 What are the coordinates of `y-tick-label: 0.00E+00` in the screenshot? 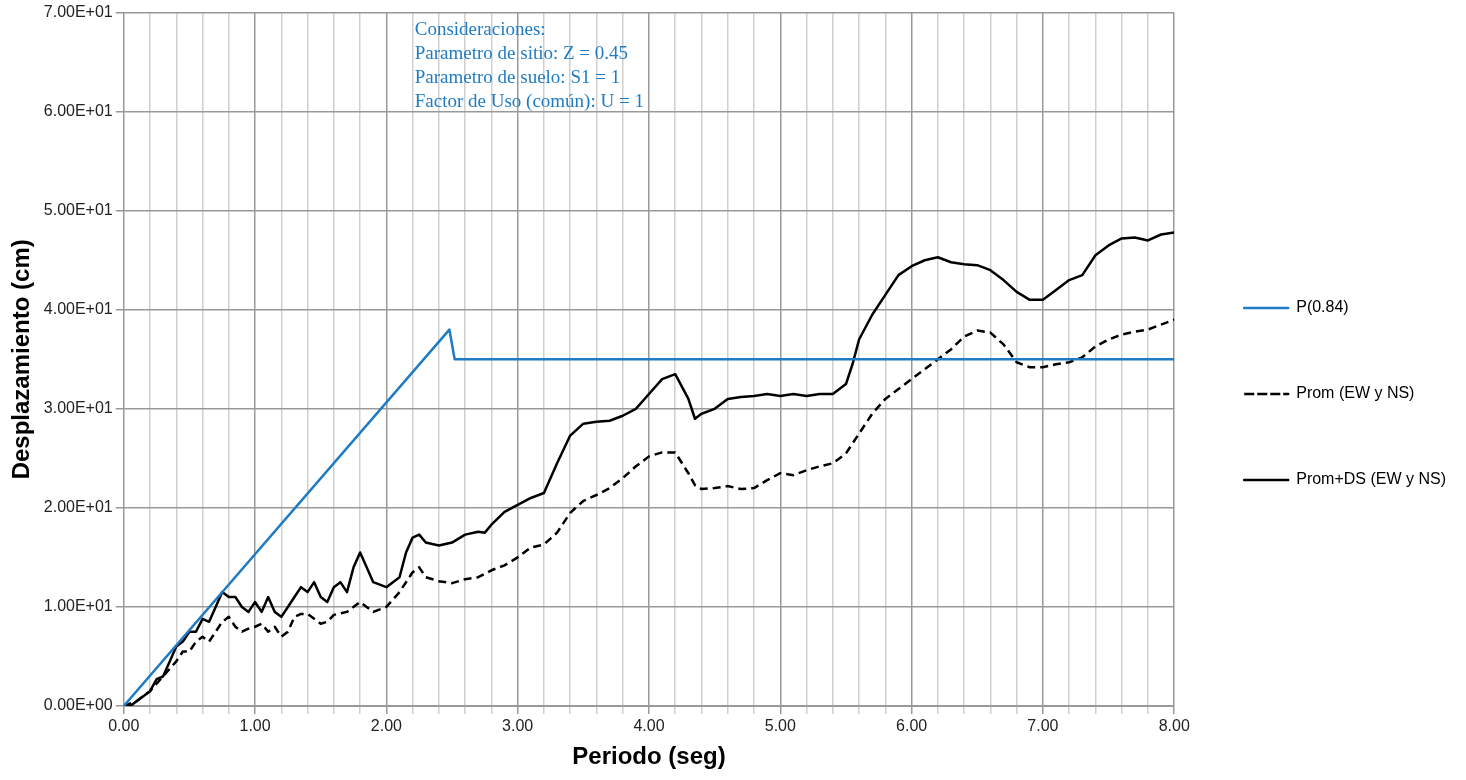 It's located at (78, 705).